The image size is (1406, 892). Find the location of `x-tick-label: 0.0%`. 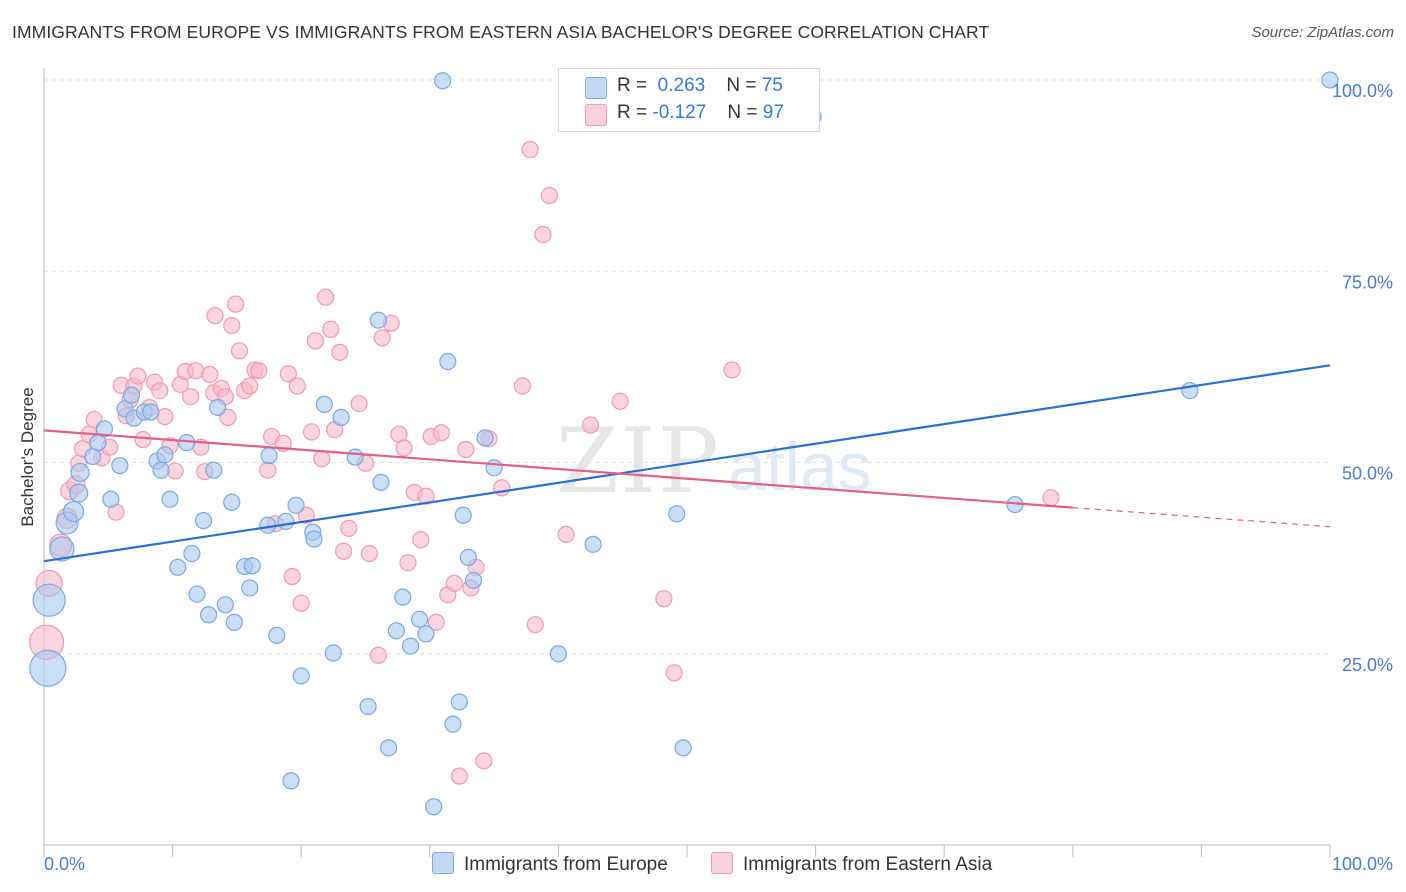

x-tick-label: 0.0% is located at coordinates (64, 864).